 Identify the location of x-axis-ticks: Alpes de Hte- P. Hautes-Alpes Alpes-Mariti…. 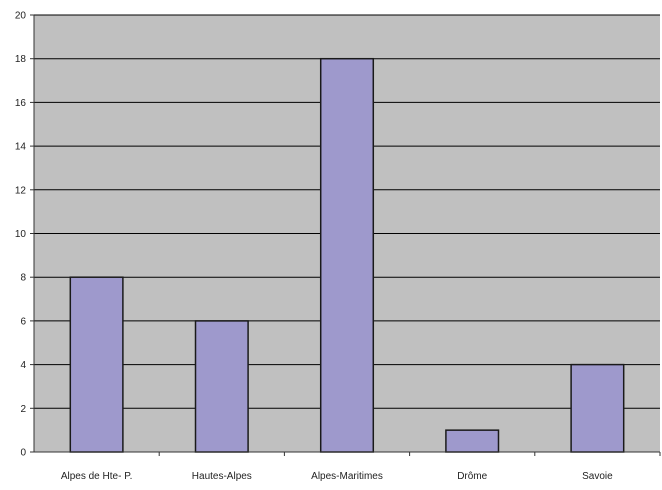
(361, 467).